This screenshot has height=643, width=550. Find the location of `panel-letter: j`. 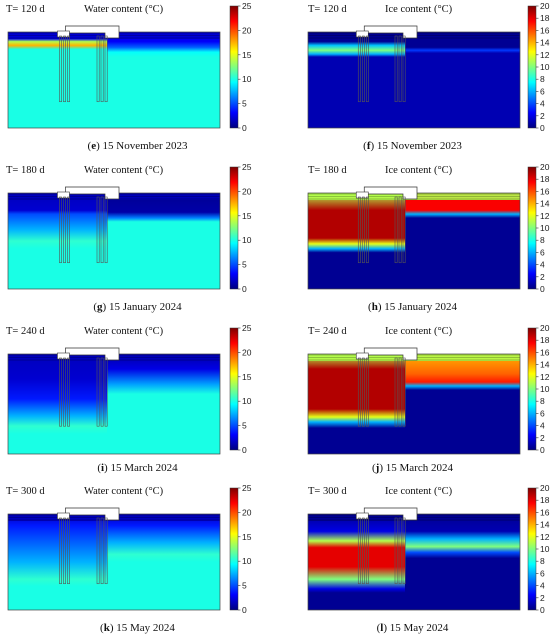

panel-letter: j is located at coordinates (377, 468).